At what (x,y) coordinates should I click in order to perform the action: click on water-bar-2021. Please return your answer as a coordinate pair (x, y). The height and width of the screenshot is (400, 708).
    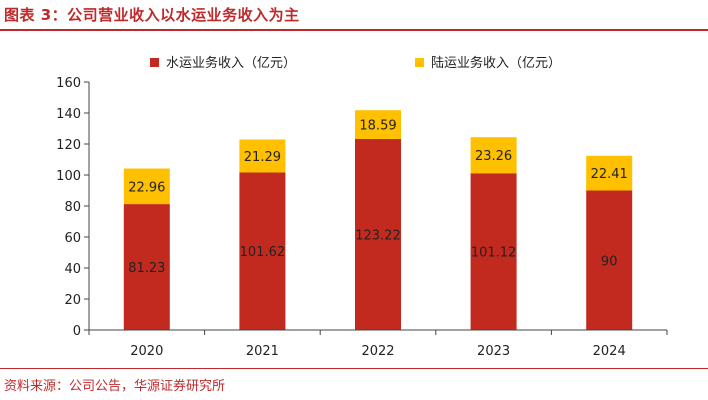
    Looking at the image, I should click on (262, 251).